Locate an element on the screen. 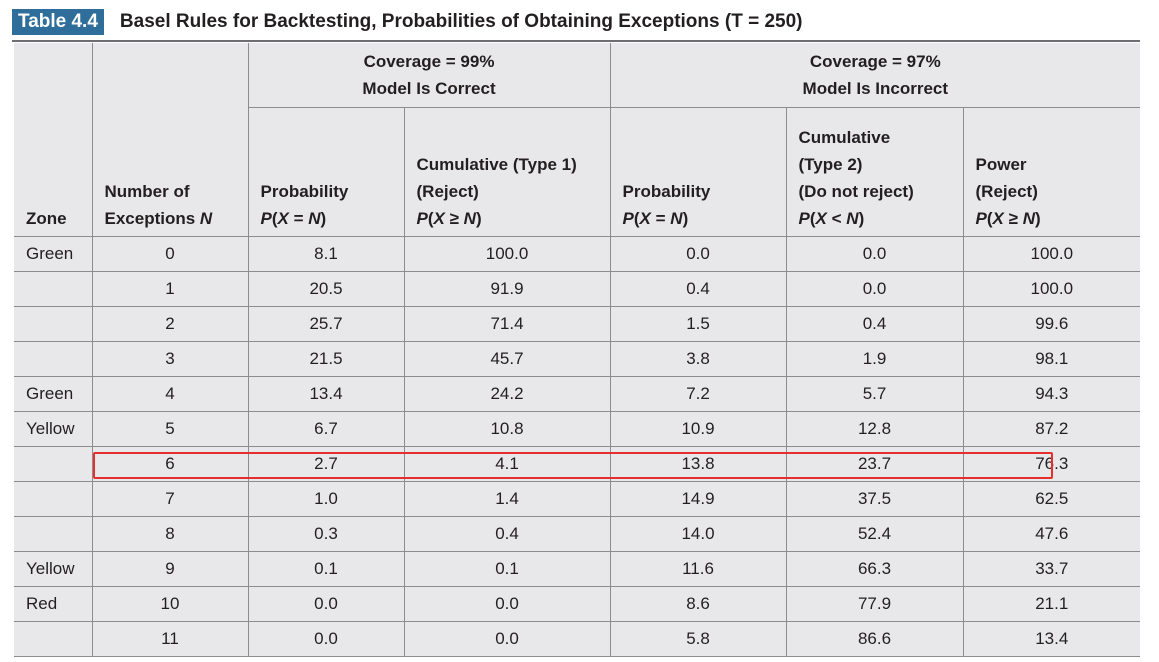 Image resolution: width=1159 pixels, height=662 pixels. header-zone: Zone is located at coordinates (53, 140).